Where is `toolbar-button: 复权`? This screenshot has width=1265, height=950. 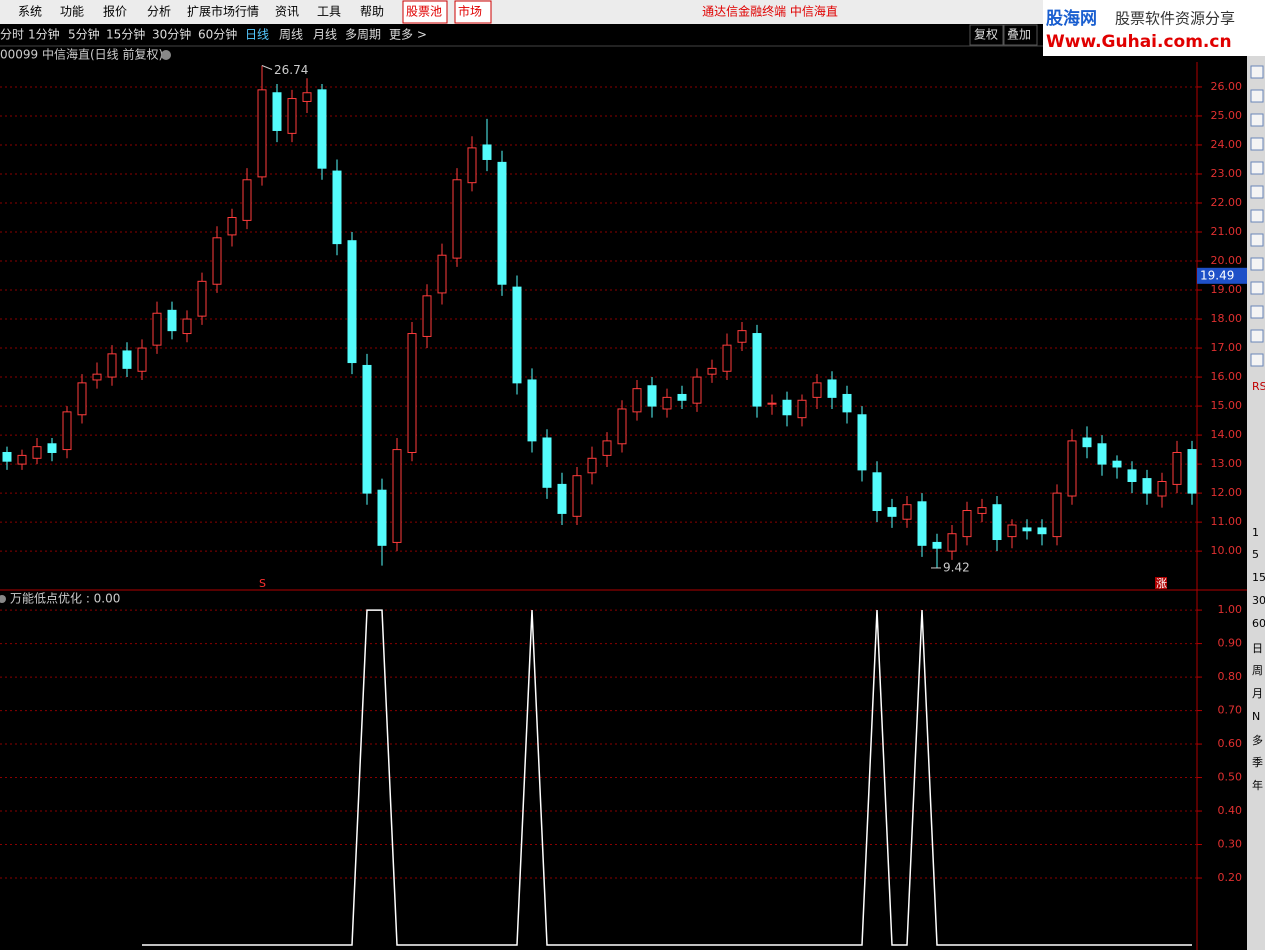
toolbar-button: 复权 is located at coordinates (986, 35).